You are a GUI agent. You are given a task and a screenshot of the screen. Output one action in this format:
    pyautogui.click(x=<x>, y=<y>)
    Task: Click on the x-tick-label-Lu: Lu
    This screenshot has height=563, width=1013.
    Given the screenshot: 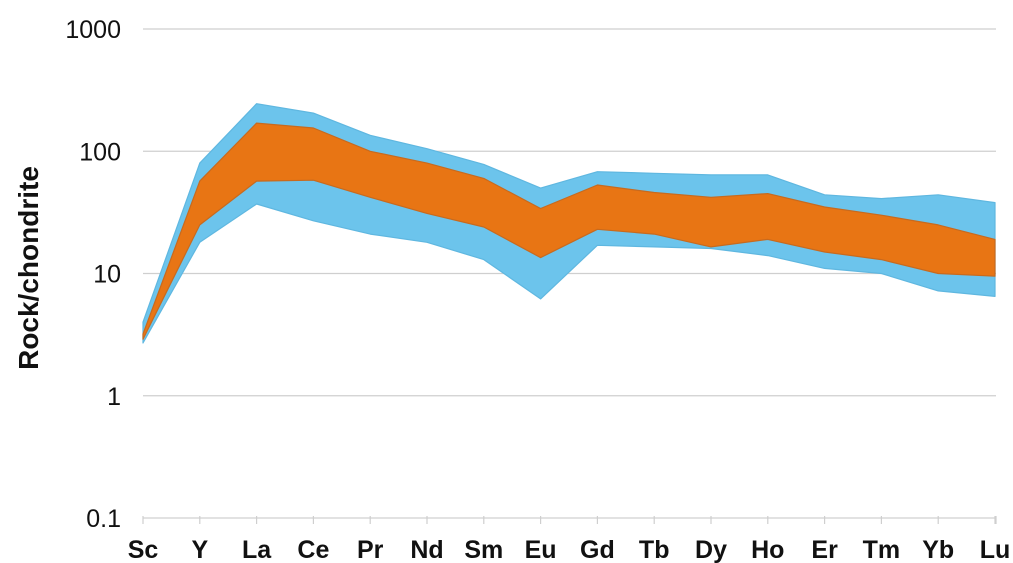 What is the action you would take?
    pyautogui.click(x=995, y=549)
    